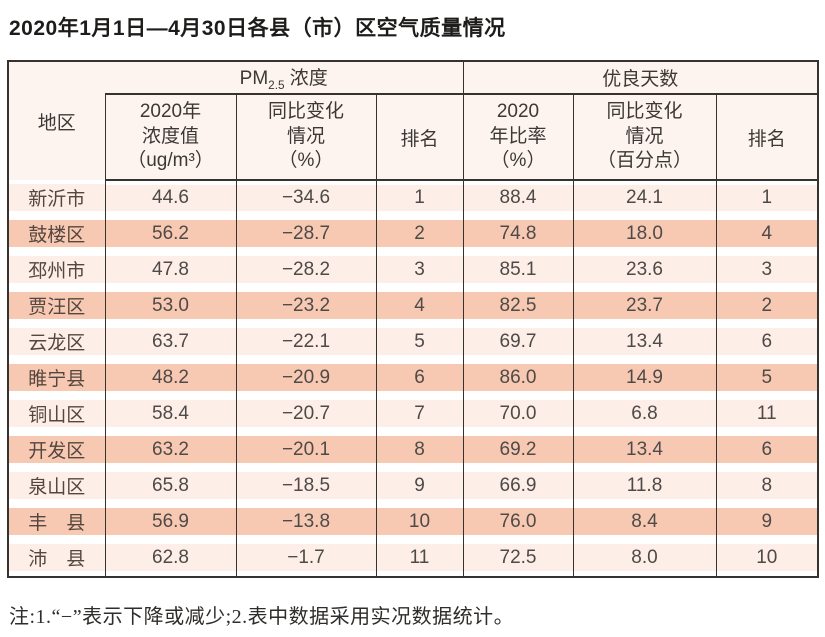 This screenshot has width=825, height=637. I want to click on footnote: 注:1.“−”表示下降或减少;2.表中数据采用实况数据统计。, so click(262, 617).